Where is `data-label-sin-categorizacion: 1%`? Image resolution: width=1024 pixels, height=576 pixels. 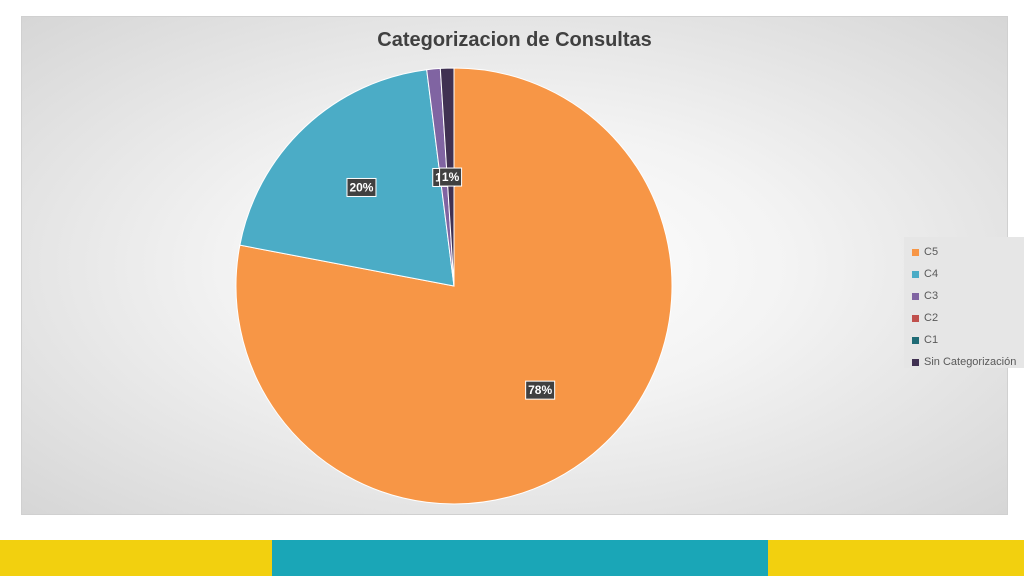 data-label-sin-categorizacion: 1% is located at coordinates (451, 177).